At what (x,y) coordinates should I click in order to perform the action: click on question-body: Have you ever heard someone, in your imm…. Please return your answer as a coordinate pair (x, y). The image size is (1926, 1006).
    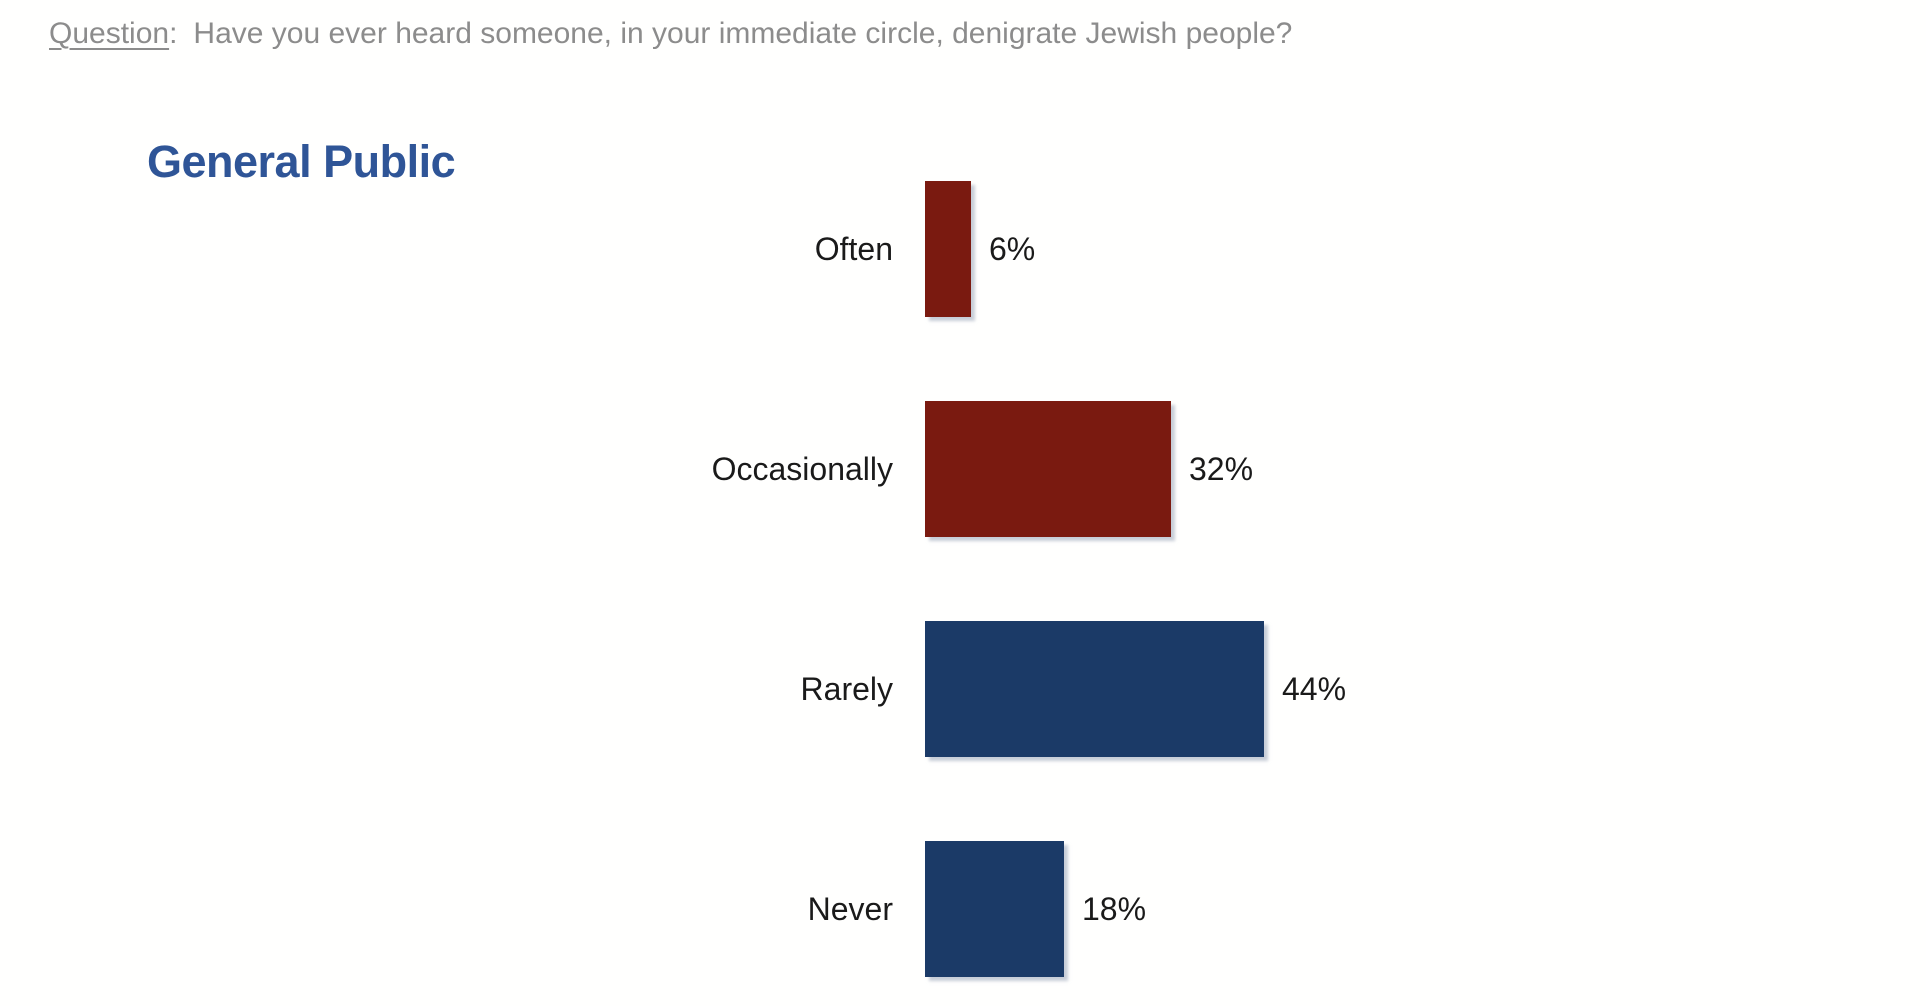
    Looking at the image, I should click on (743, 33).